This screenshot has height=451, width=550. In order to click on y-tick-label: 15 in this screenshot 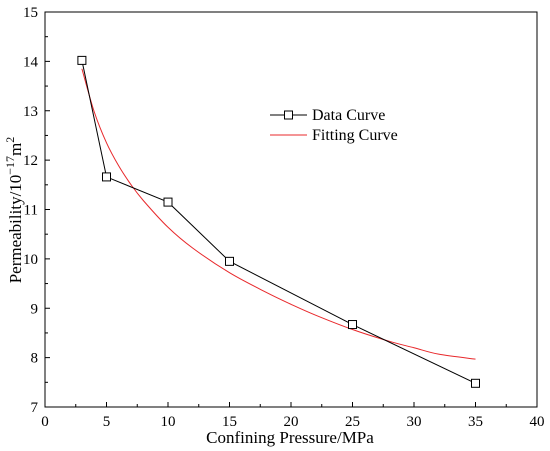, I will do `click(30, 13)`.